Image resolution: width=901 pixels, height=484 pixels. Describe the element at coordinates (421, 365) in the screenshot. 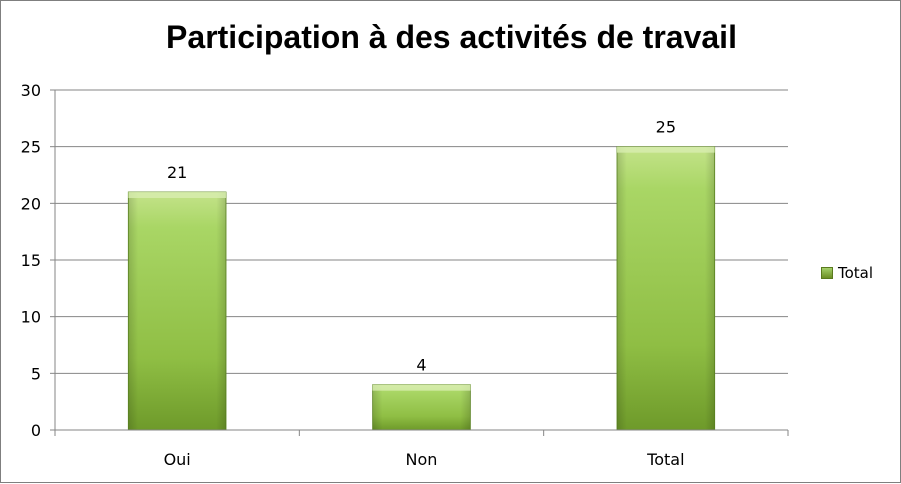

I see `data-label: 4` at that location.